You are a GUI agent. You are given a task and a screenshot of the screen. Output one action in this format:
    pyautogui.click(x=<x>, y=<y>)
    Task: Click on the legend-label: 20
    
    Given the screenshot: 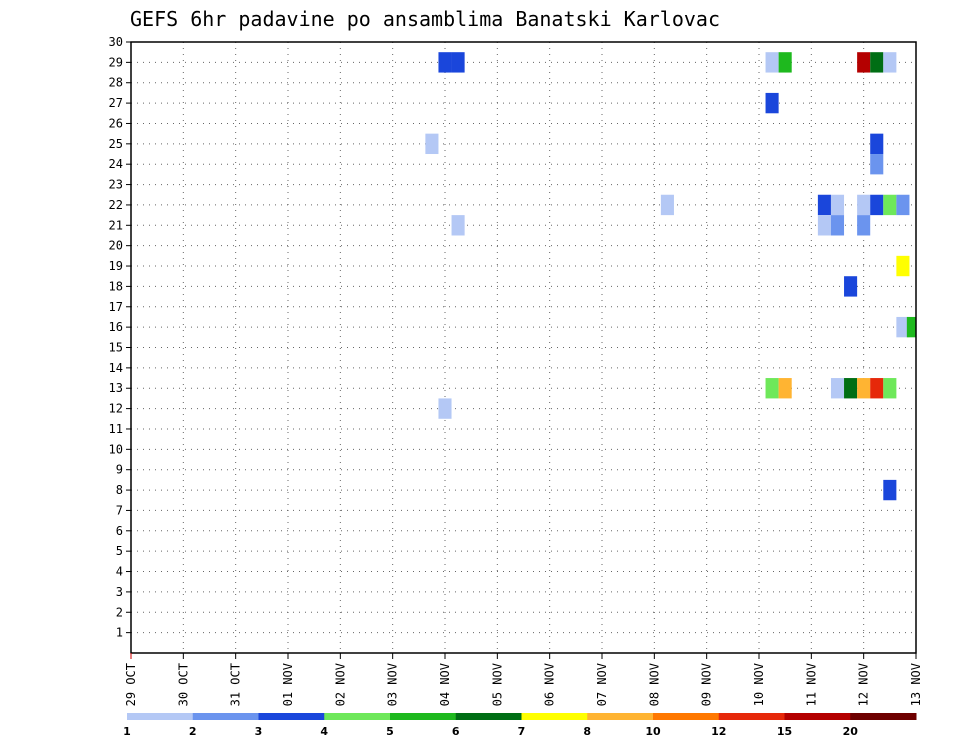 What is the action you would take?
    pyautogui.click(x=851, y=731)
    